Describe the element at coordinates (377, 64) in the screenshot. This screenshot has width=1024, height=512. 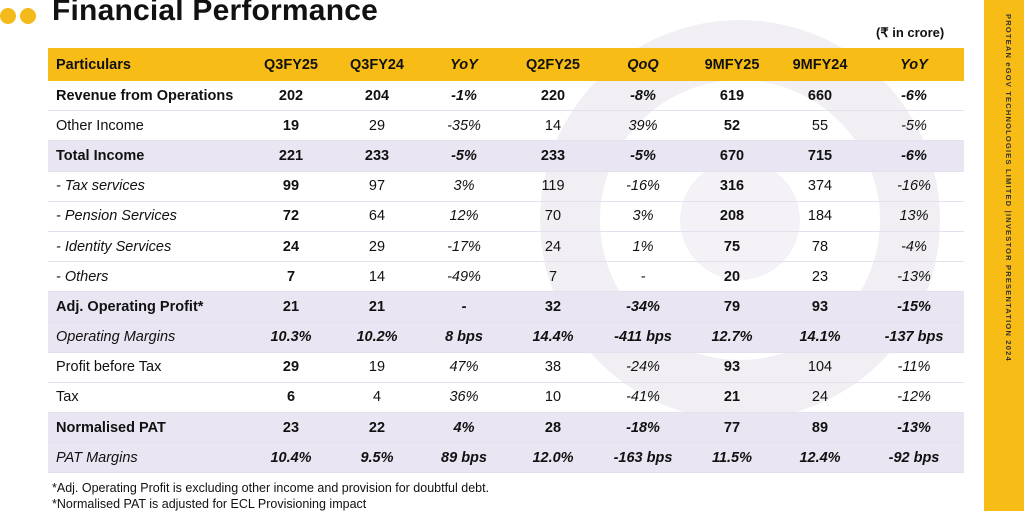
I see `header-q3fy24: Q3FY24` at that location.